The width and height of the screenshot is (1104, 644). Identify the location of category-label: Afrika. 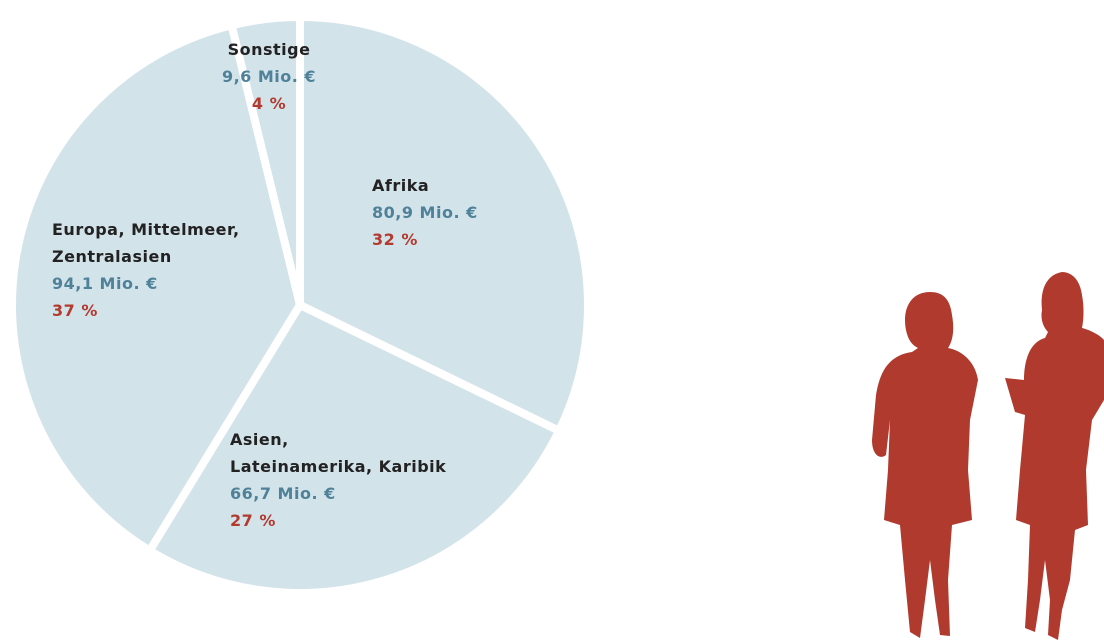
(401, 185).